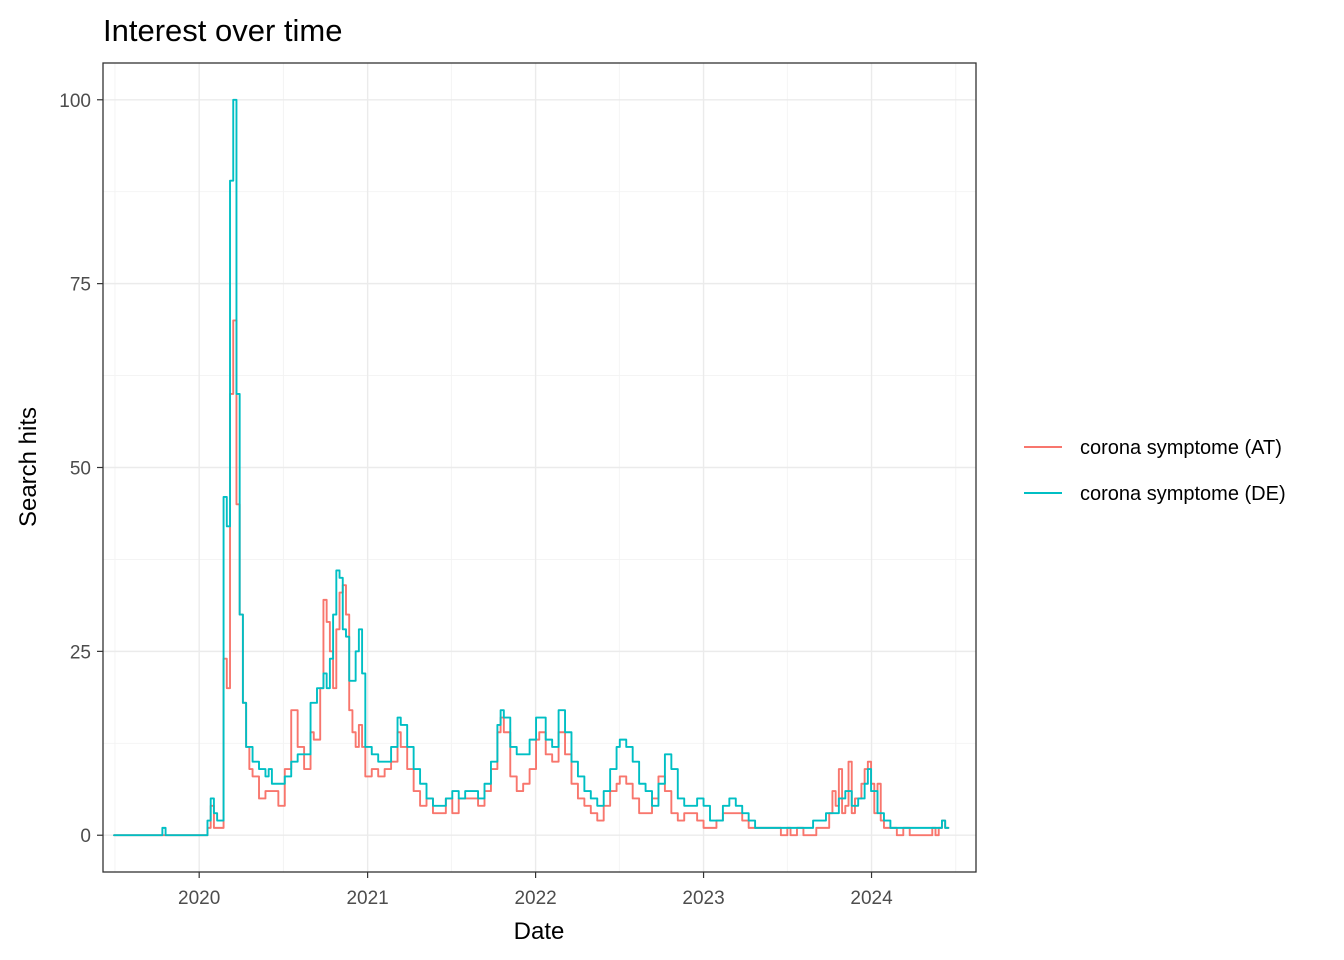 The height and width of the screenshot is (960, 1344). I want to click on x-tick-label: 2021, so click(367, 898).